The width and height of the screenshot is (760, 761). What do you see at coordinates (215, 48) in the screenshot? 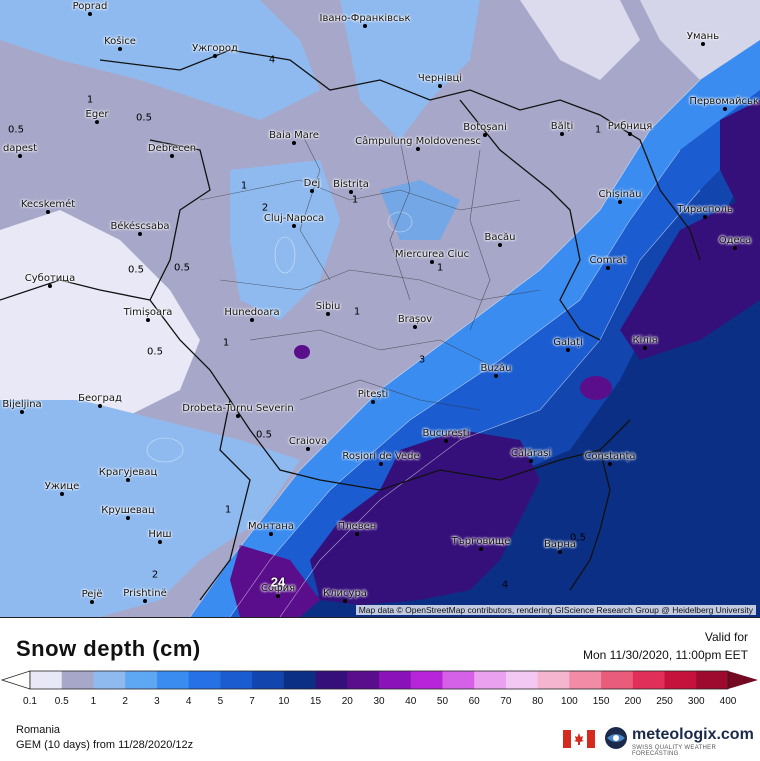
I see `city-label: Ужгород` at bounding box center [215, 48].